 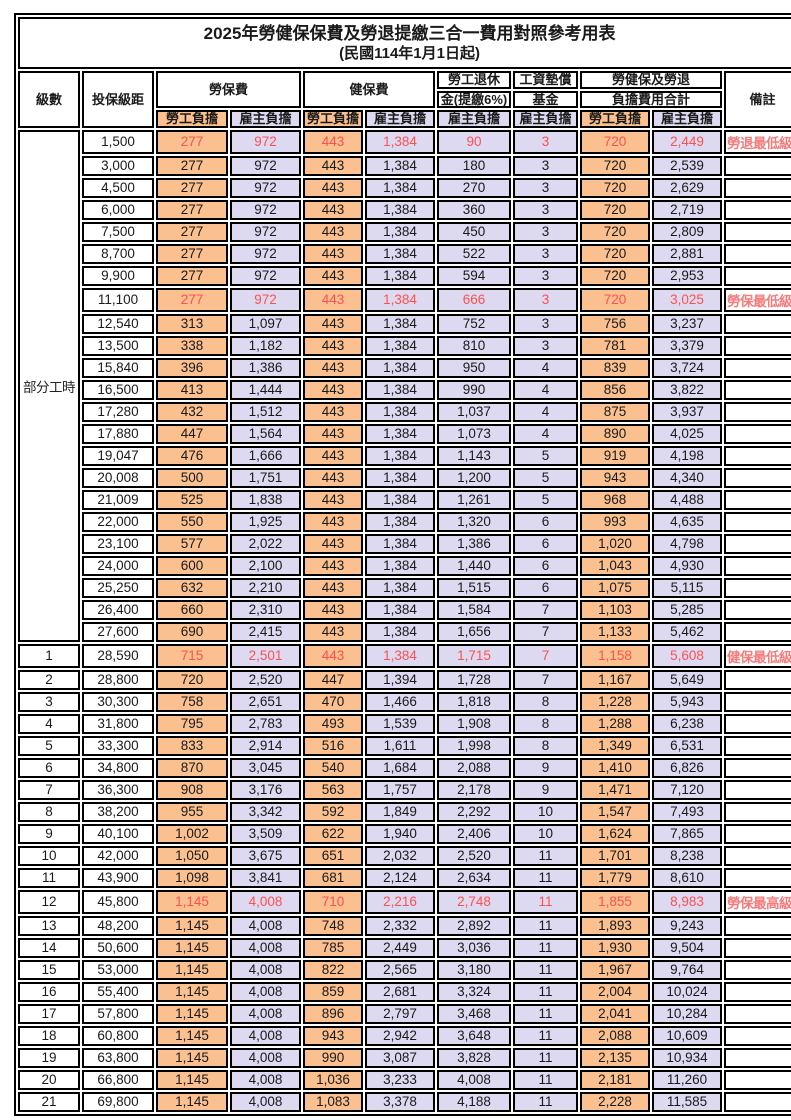 What do you see at coordinates (615, 543) in the screenshot?
I see `cell-total-employee: 1,020` at bounding box center [615, 543].